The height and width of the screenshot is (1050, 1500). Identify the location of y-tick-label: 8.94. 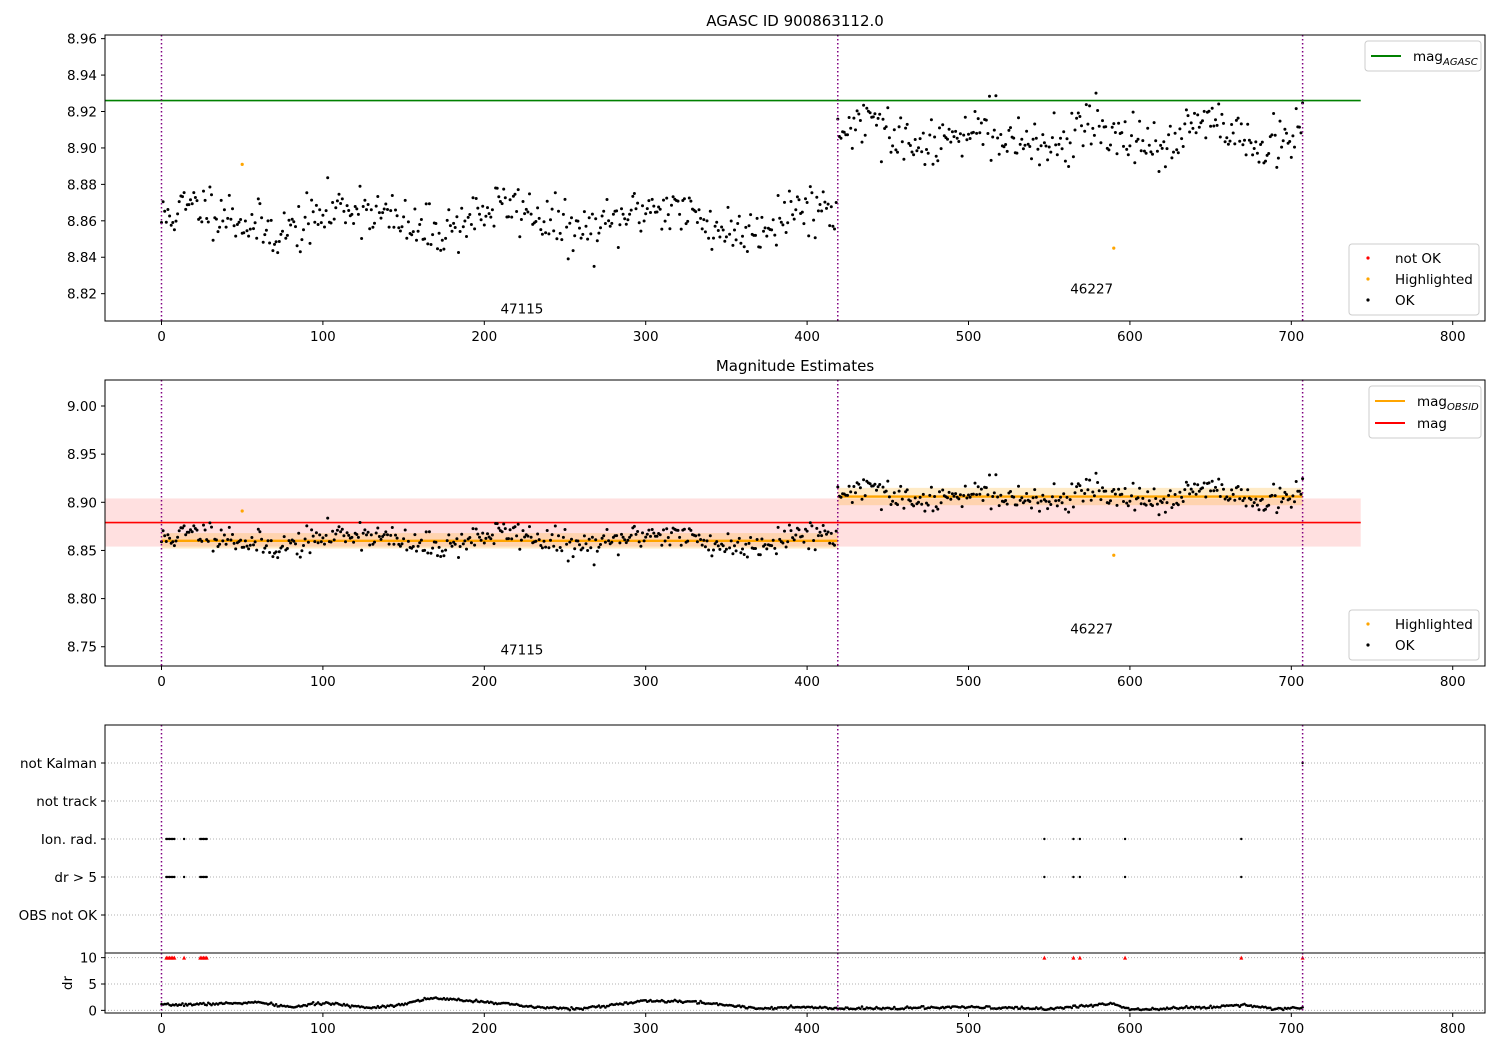
(82, 76).